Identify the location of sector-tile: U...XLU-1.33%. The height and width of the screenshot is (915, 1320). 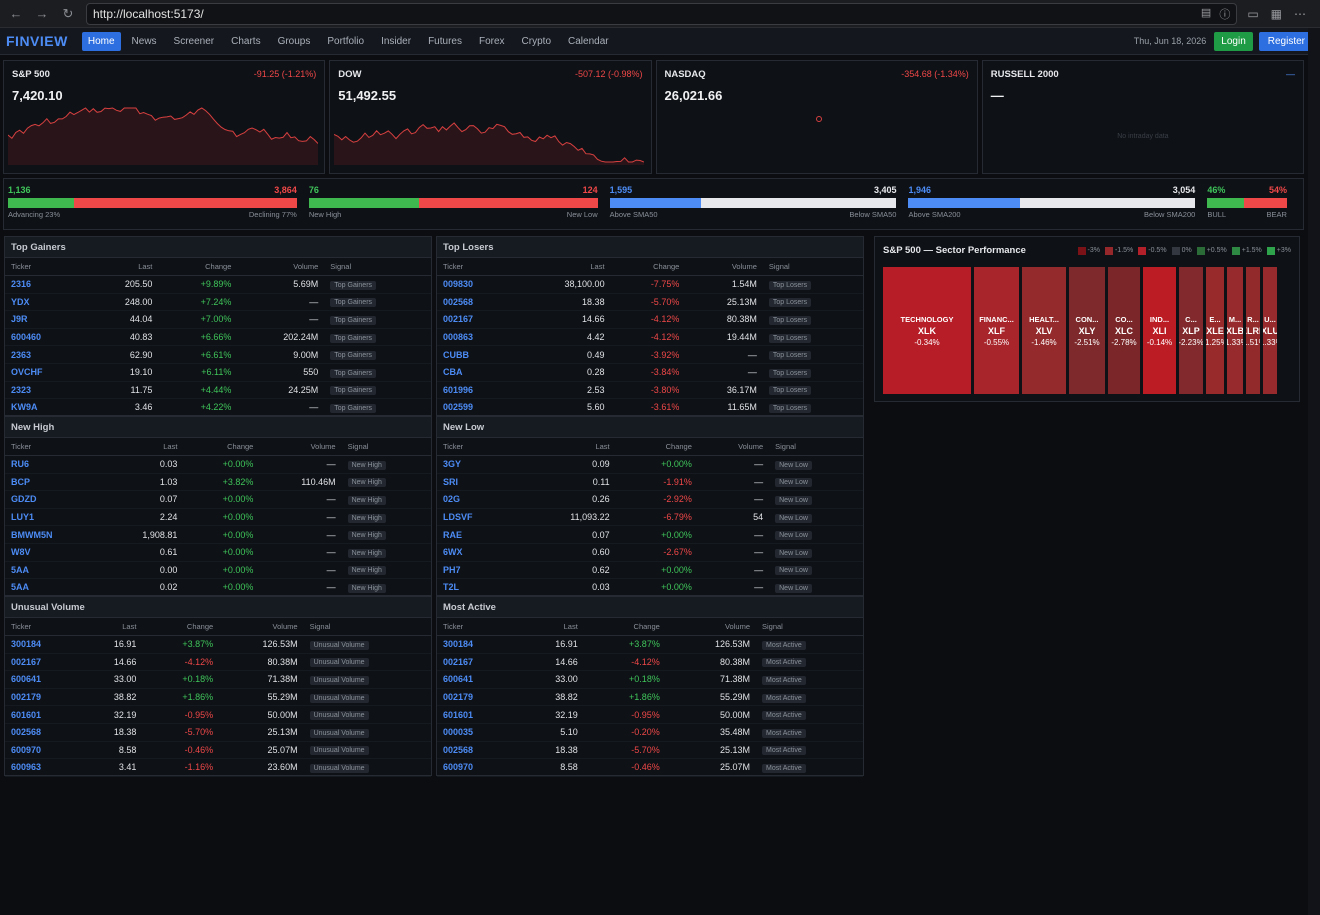
(1270, 330).